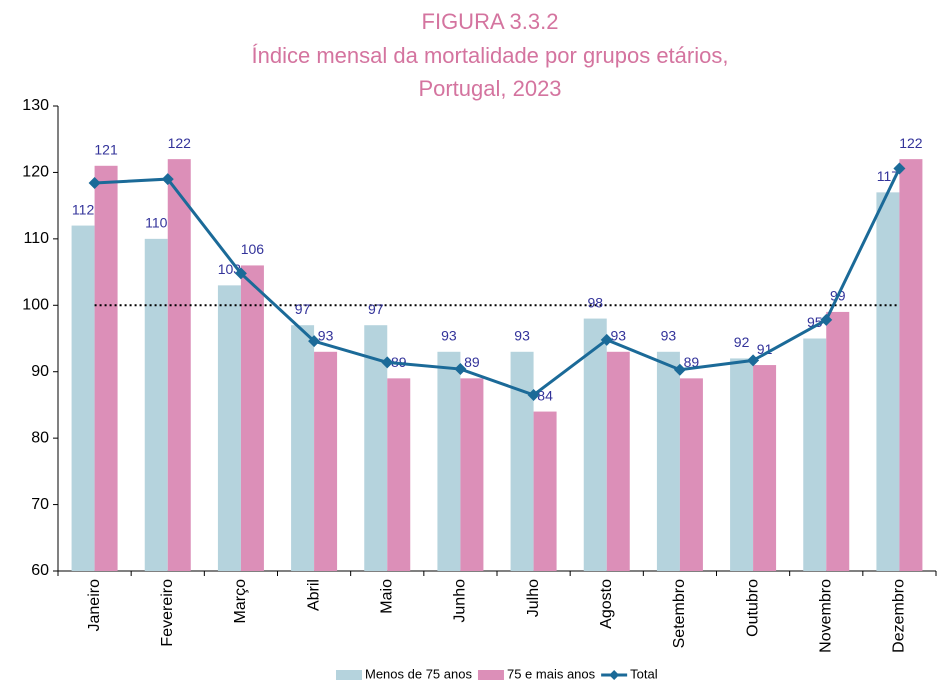 This screenshot has height=684, width=938. What do you see at coordinates (313, 595) in the screenshot?
I see `x-tick-label: Abril` at bounding box center [313, 595].